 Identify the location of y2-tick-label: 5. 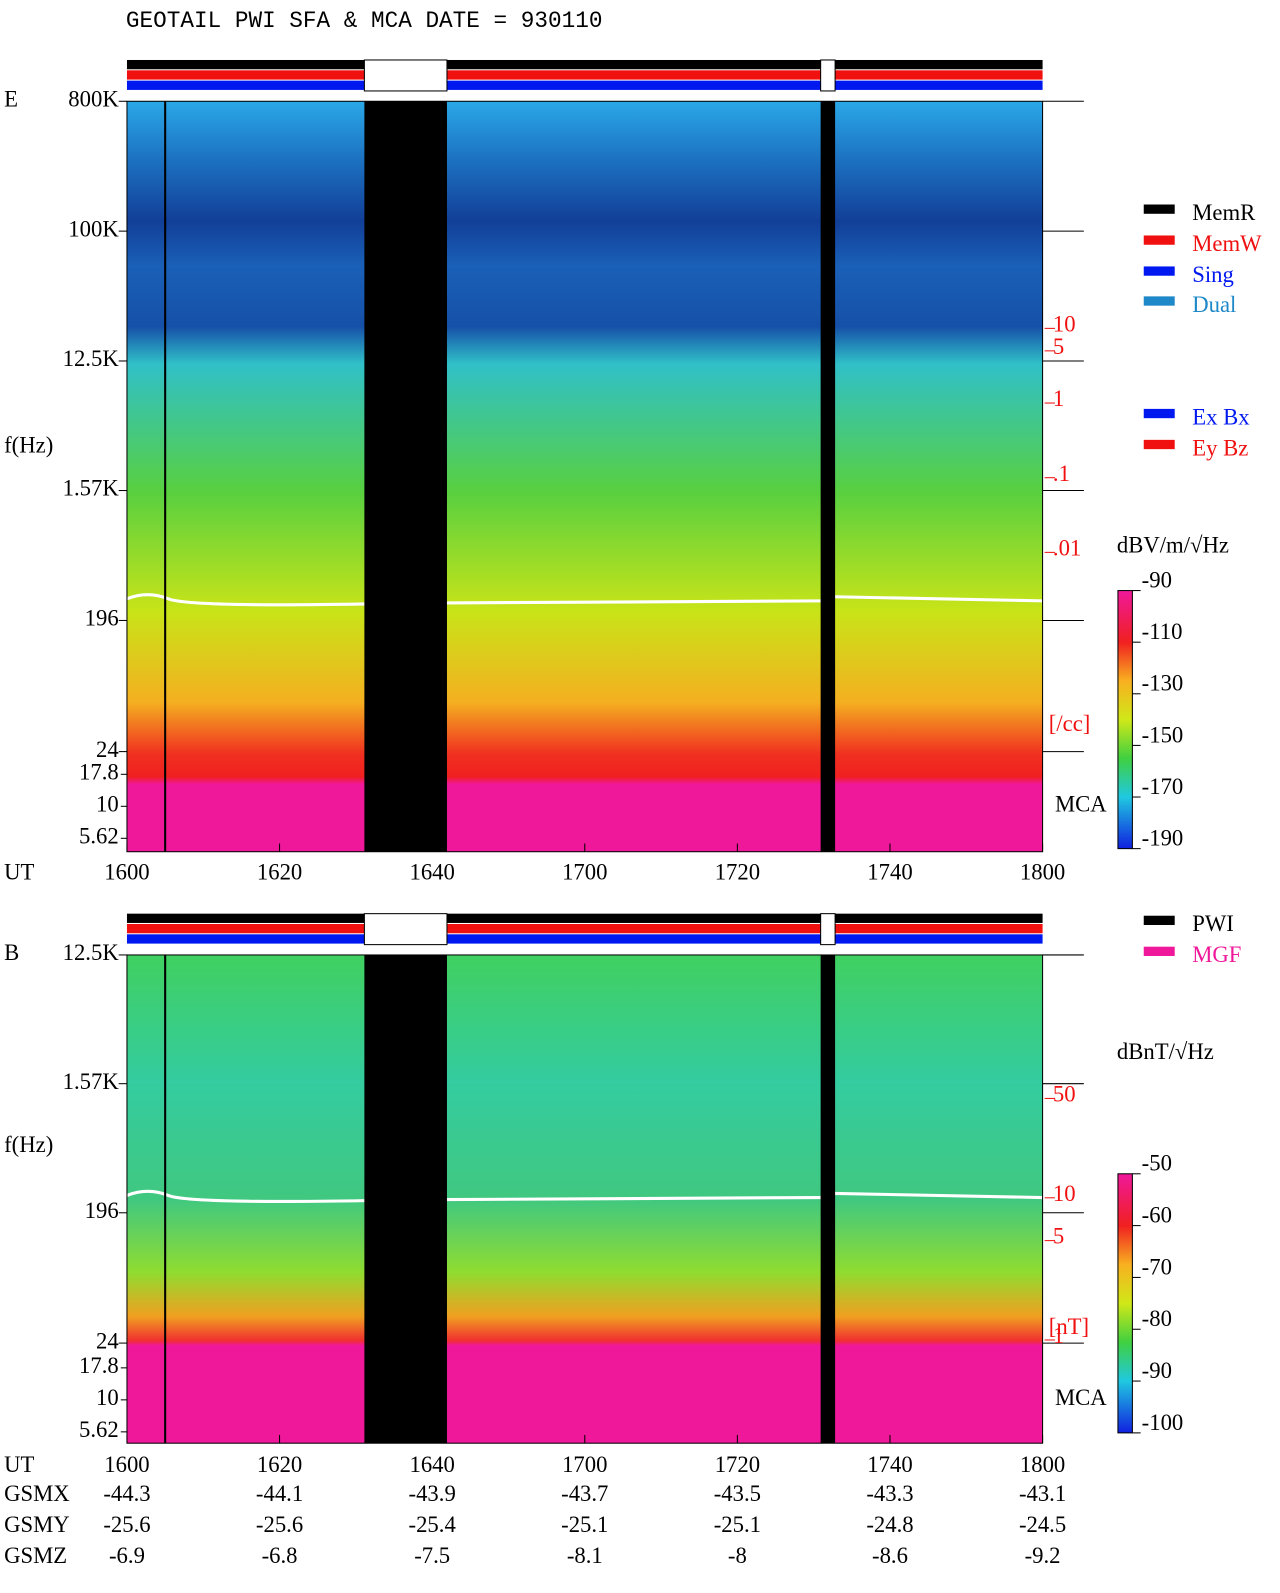
(1058, 346).